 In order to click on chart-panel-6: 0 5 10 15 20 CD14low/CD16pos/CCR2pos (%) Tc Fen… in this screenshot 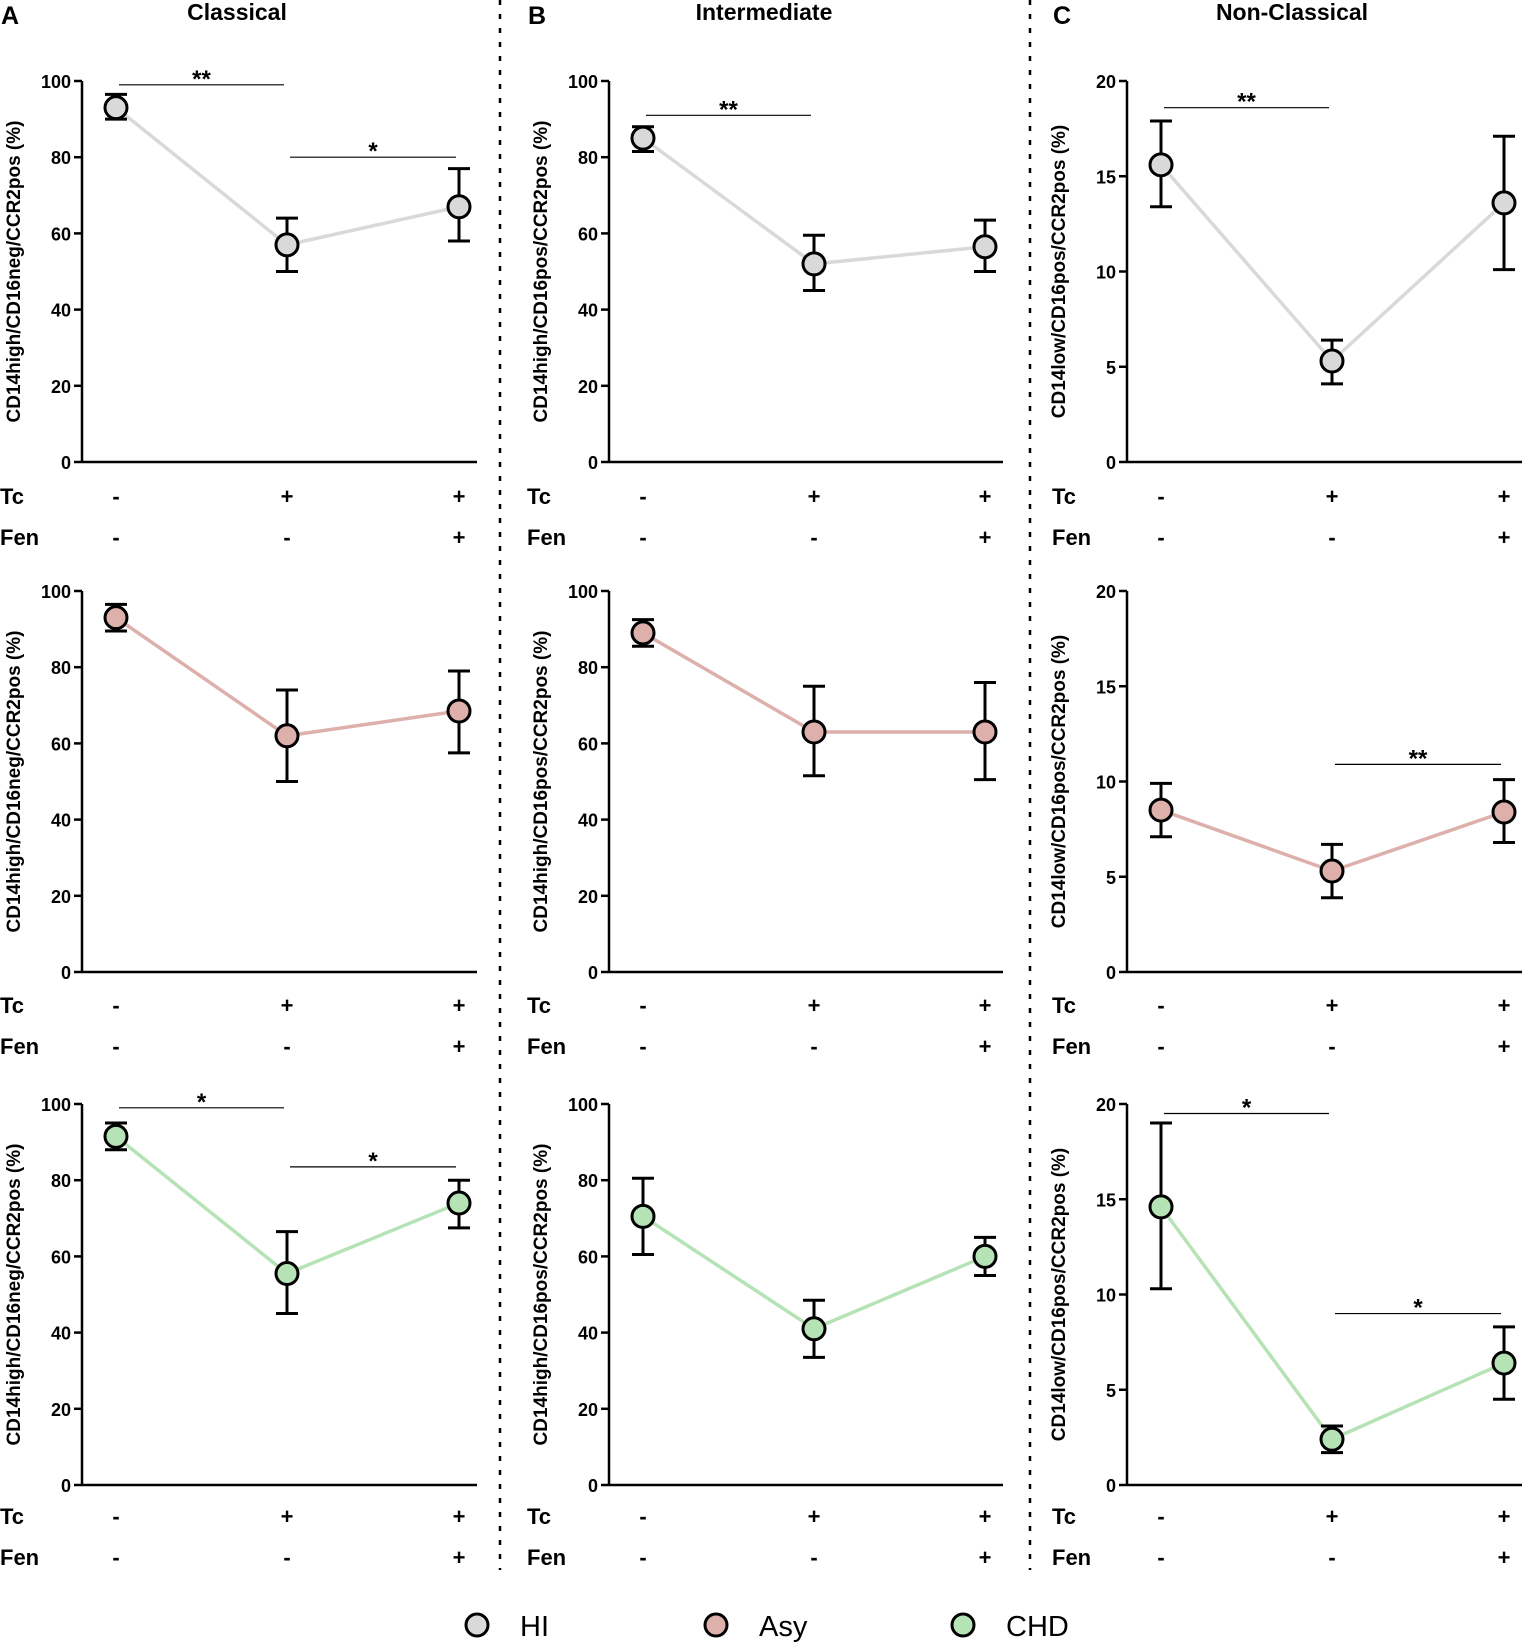, I will do `click(1285, 820)`.